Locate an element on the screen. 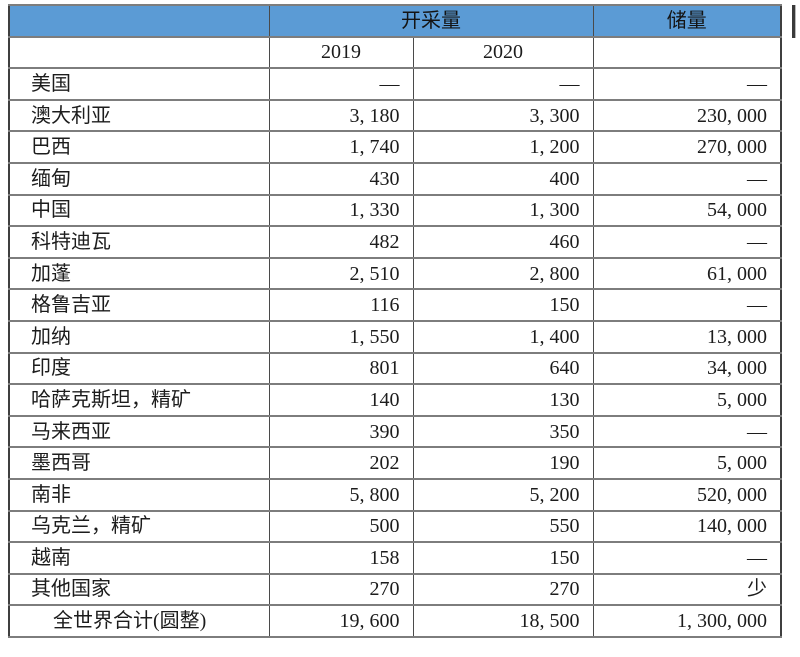 The image size is (800, 657). cell-2019: 390 is located at coordinates (341, 431).